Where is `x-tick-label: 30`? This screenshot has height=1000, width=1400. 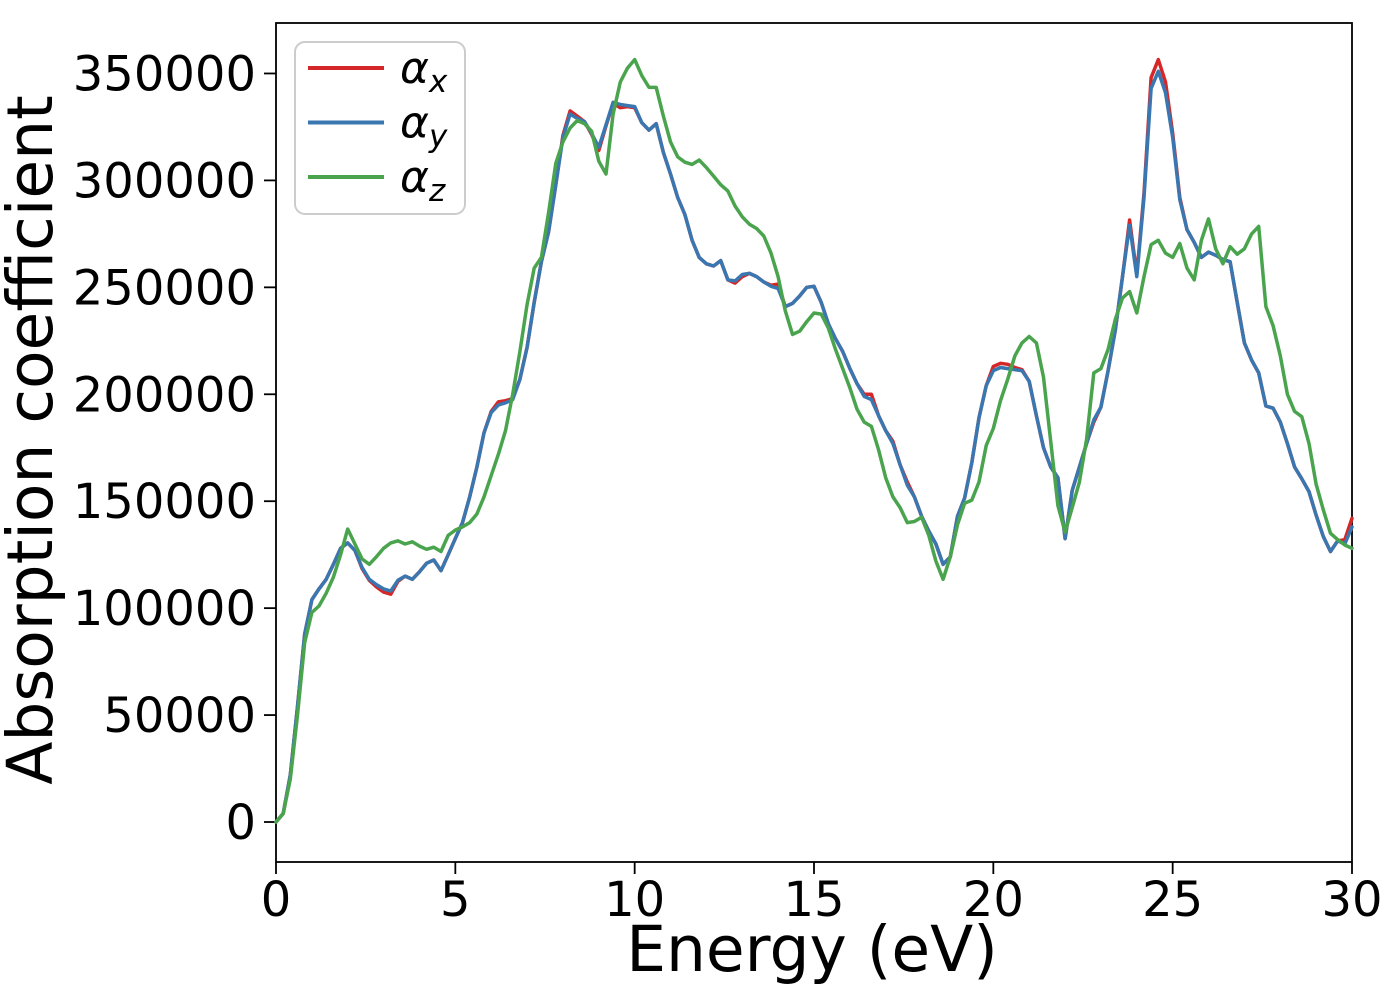 x-tick-label: 30 is located at coordinates (1351, 900).